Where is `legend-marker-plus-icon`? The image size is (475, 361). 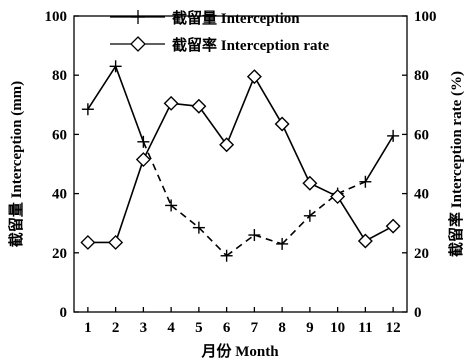 legend-marker-plus-icon is located at coordinates (138, 17).